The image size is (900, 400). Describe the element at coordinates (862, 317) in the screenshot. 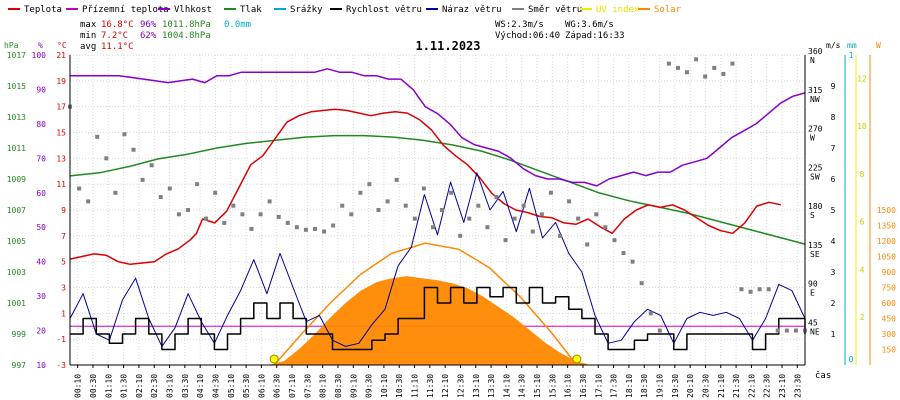

I see `tick-label-uv: 2` at that location.